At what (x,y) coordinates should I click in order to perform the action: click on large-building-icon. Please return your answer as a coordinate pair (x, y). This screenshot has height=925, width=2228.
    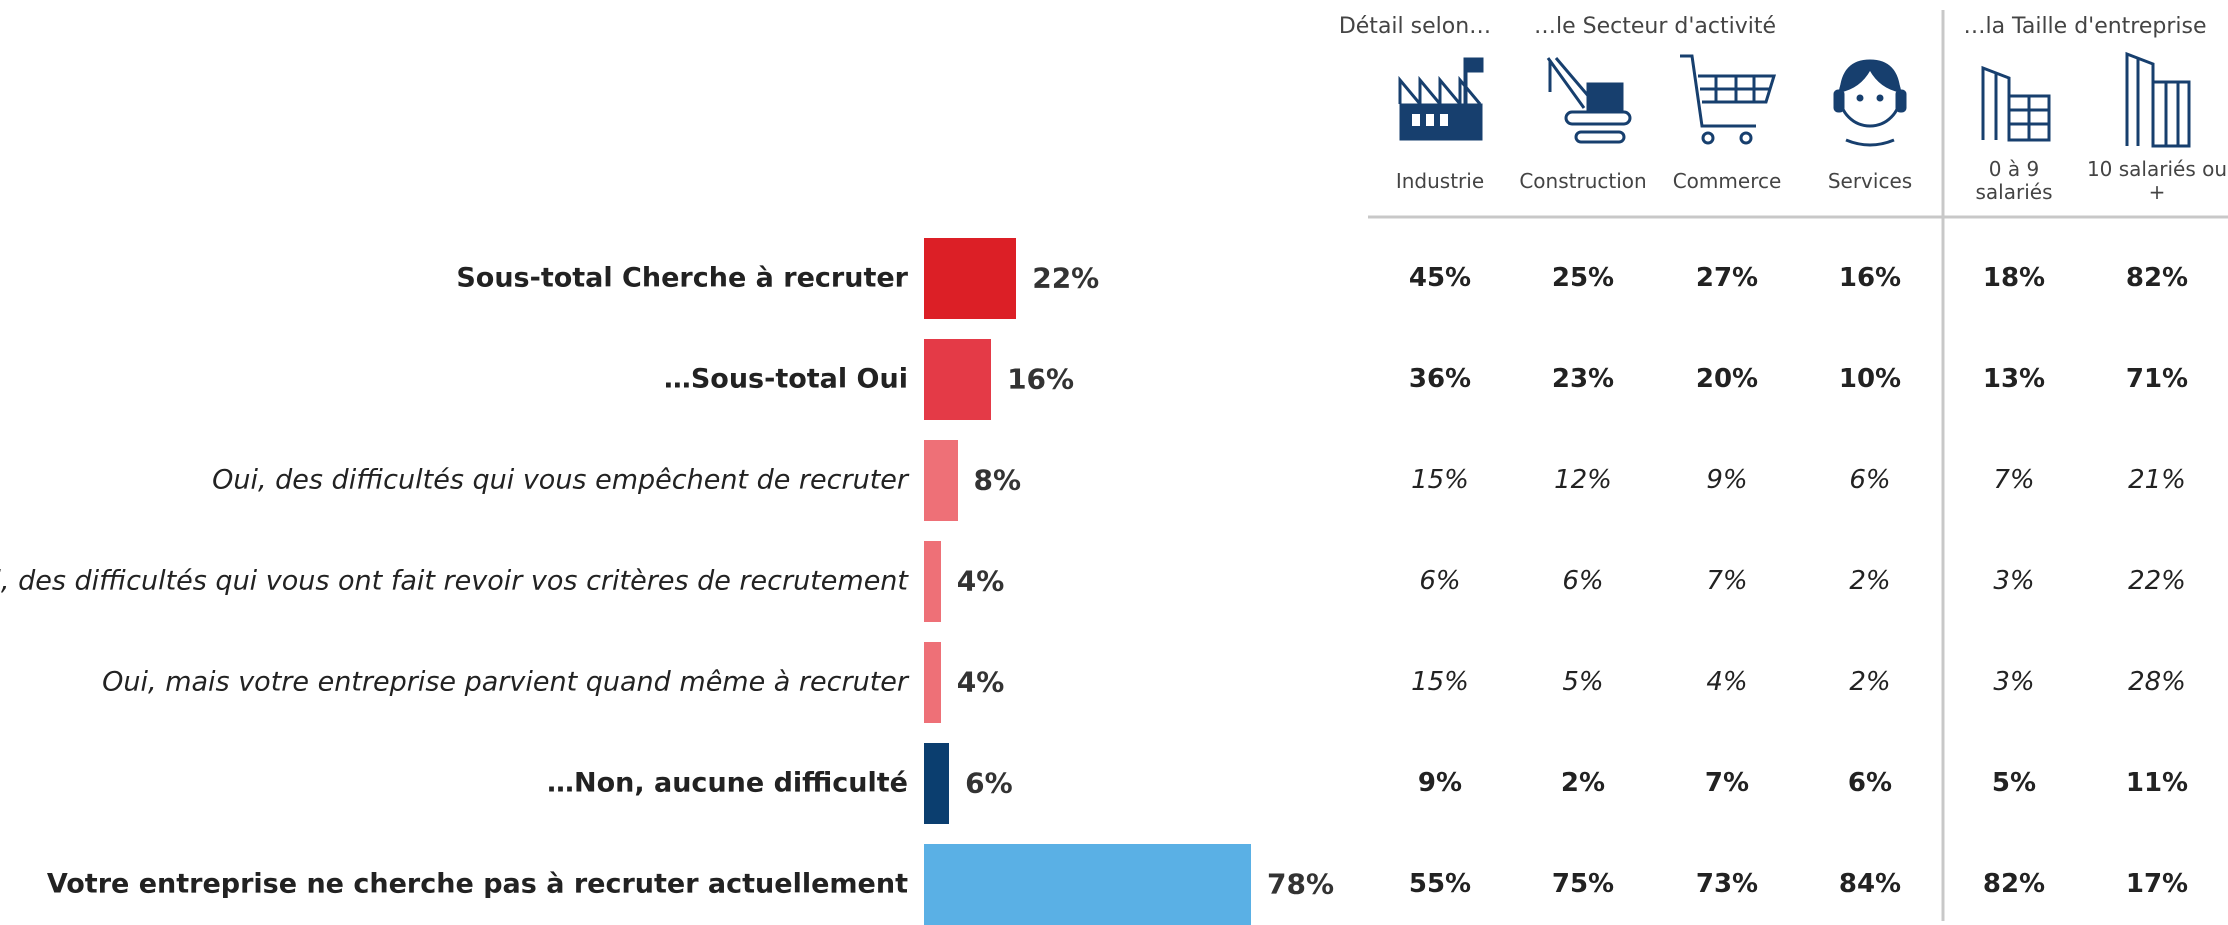
    Looking at the image, I should click on (2158, 100).